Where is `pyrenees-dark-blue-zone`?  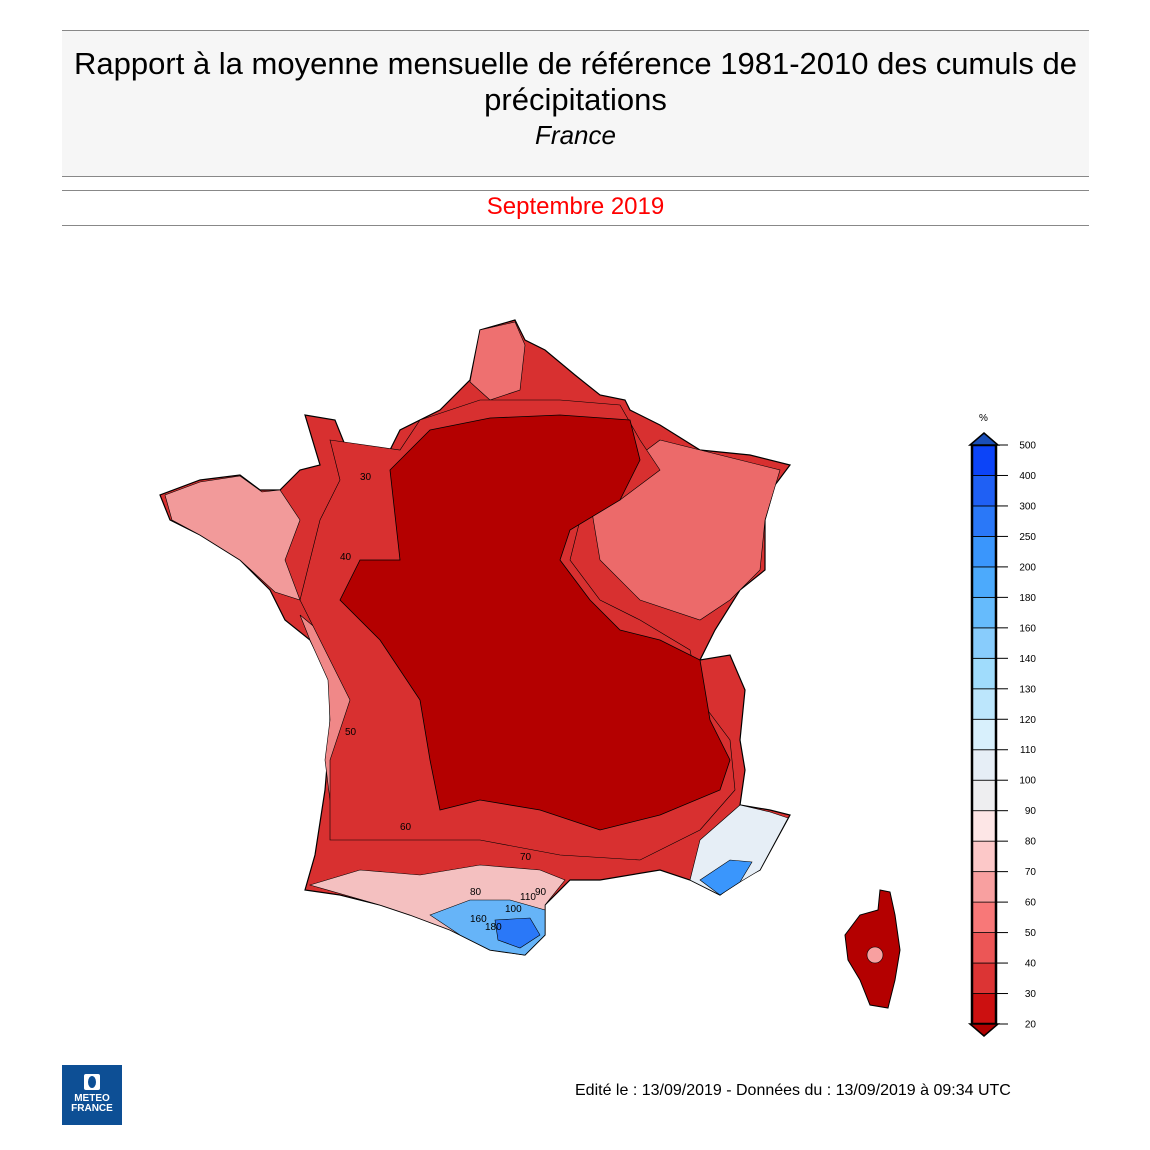
pyrenees-dark-blue-zone is located at coordinates (517, 933).